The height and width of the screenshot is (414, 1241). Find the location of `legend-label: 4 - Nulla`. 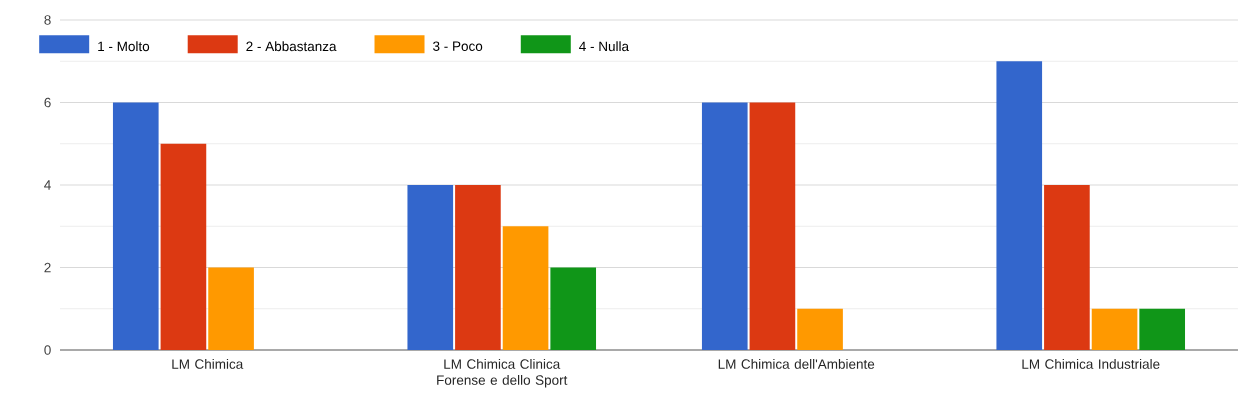

legend-label: 4 - Nulla is located at coordinates (604, 46).